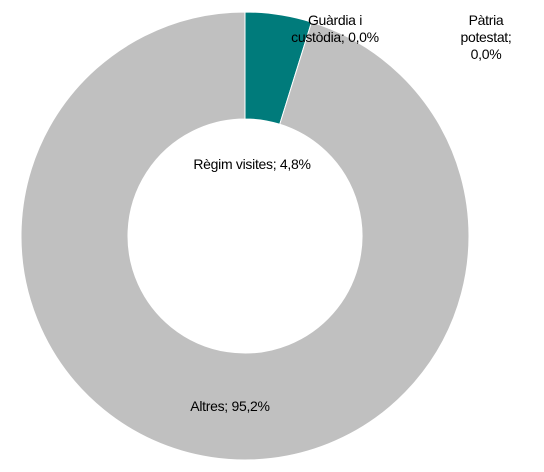 The height and width of the screenshot is (472, 544). Describe the element at coordinates (484, 28) in the screenshot. I see `category: Pàtria potestat` at that location.